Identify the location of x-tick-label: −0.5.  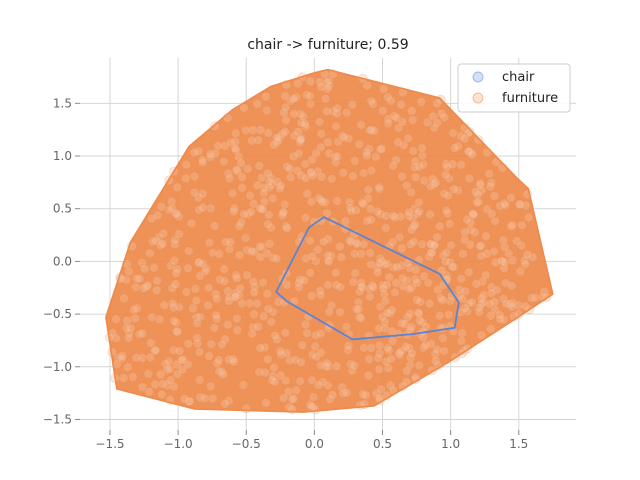
(246, 444).